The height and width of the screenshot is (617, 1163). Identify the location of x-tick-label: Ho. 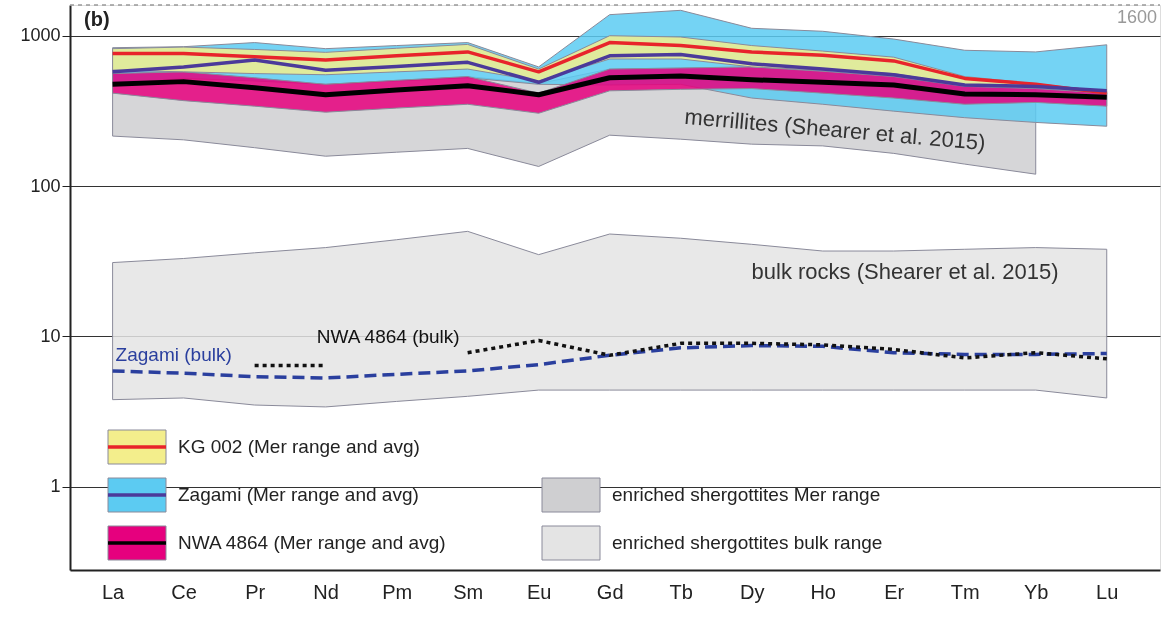
(823, 591).